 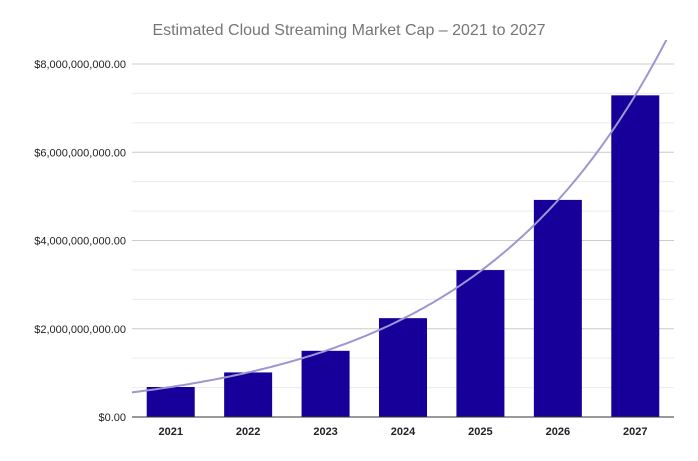 What do you see at coordinates (112, 418) in the screenshot?
I see `y-tick-label: $0.00` at bounding box center [112, 418].